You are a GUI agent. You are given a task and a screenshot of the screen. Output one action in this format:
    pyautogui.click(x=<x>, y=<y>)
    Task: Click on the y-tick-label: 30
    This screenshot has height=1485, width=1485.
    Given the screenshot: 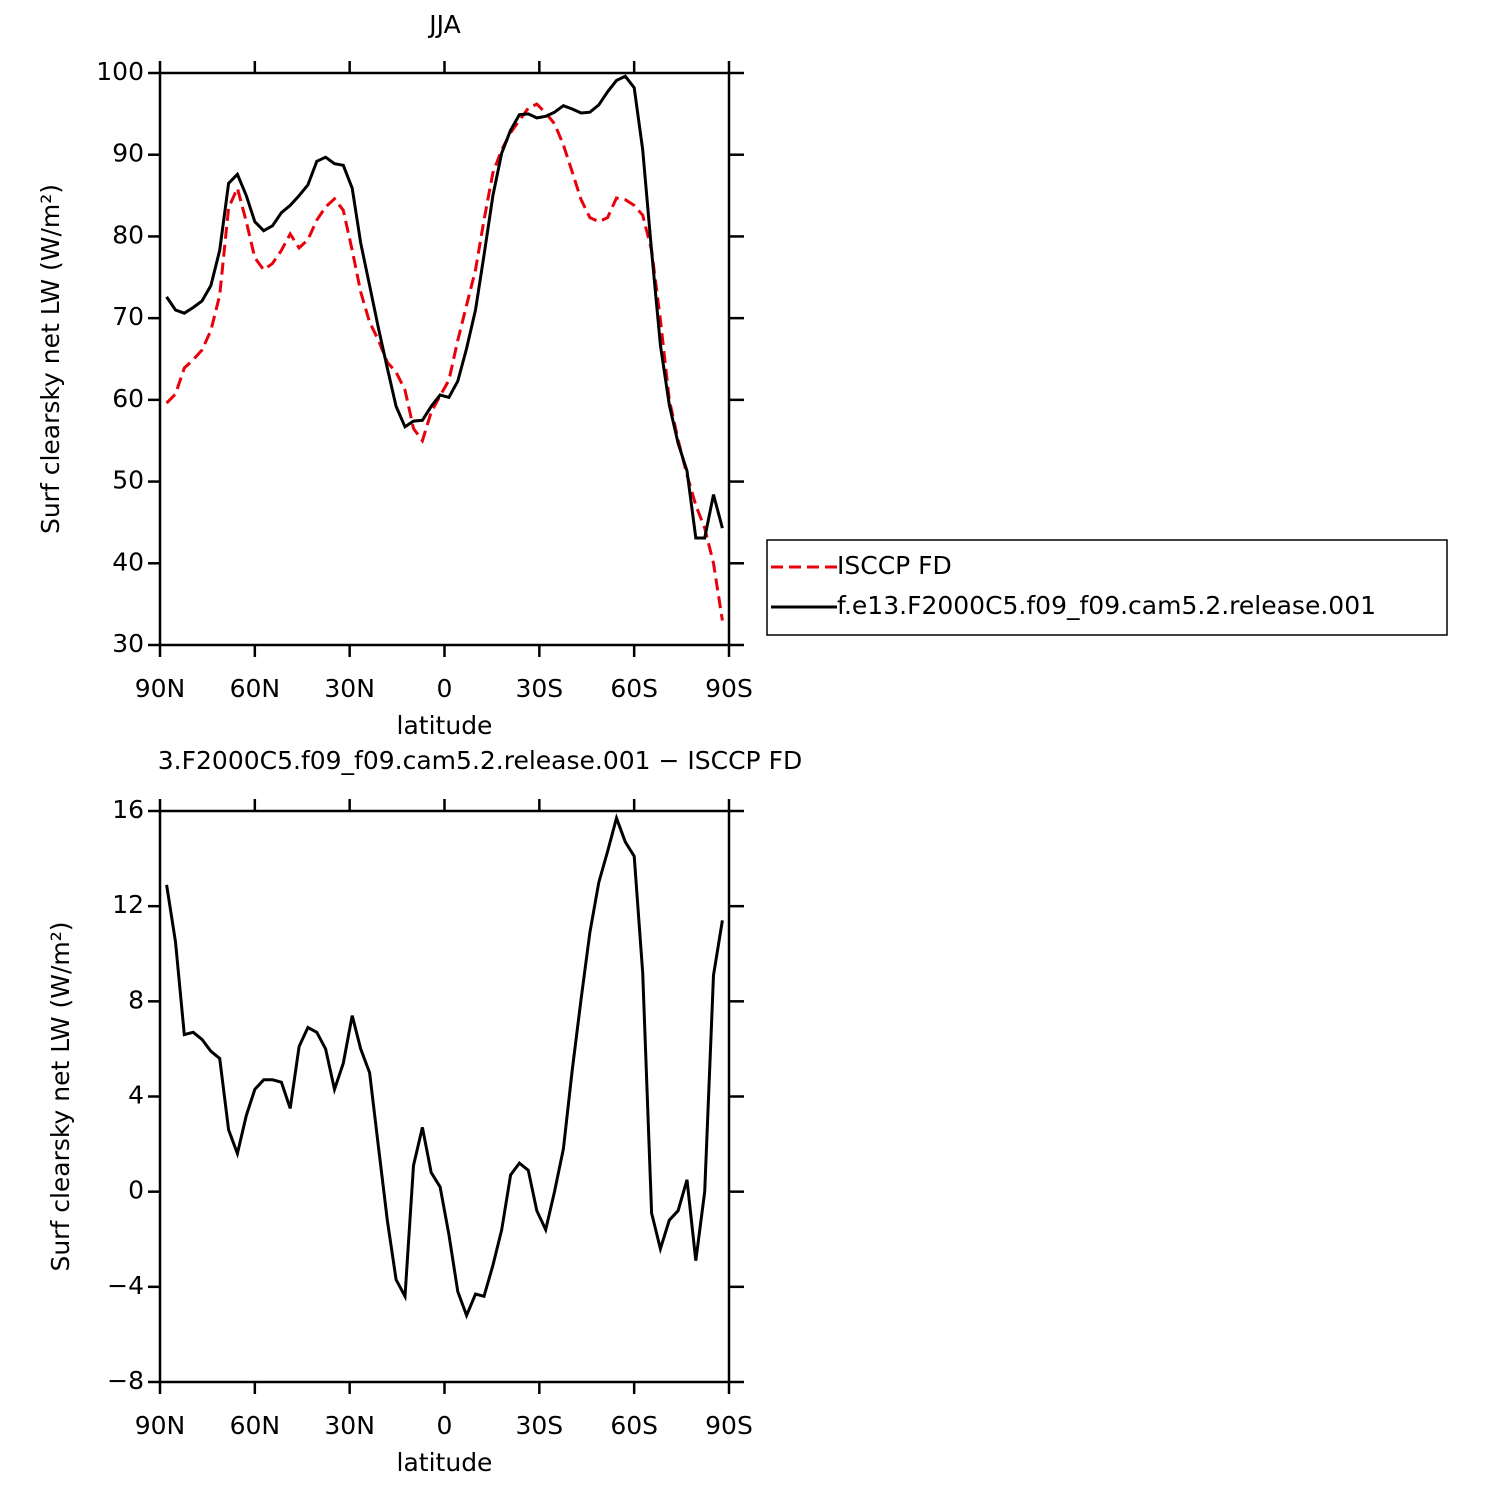 What is the action you would take?
    pyautogui.click(x=128, y=643)
    